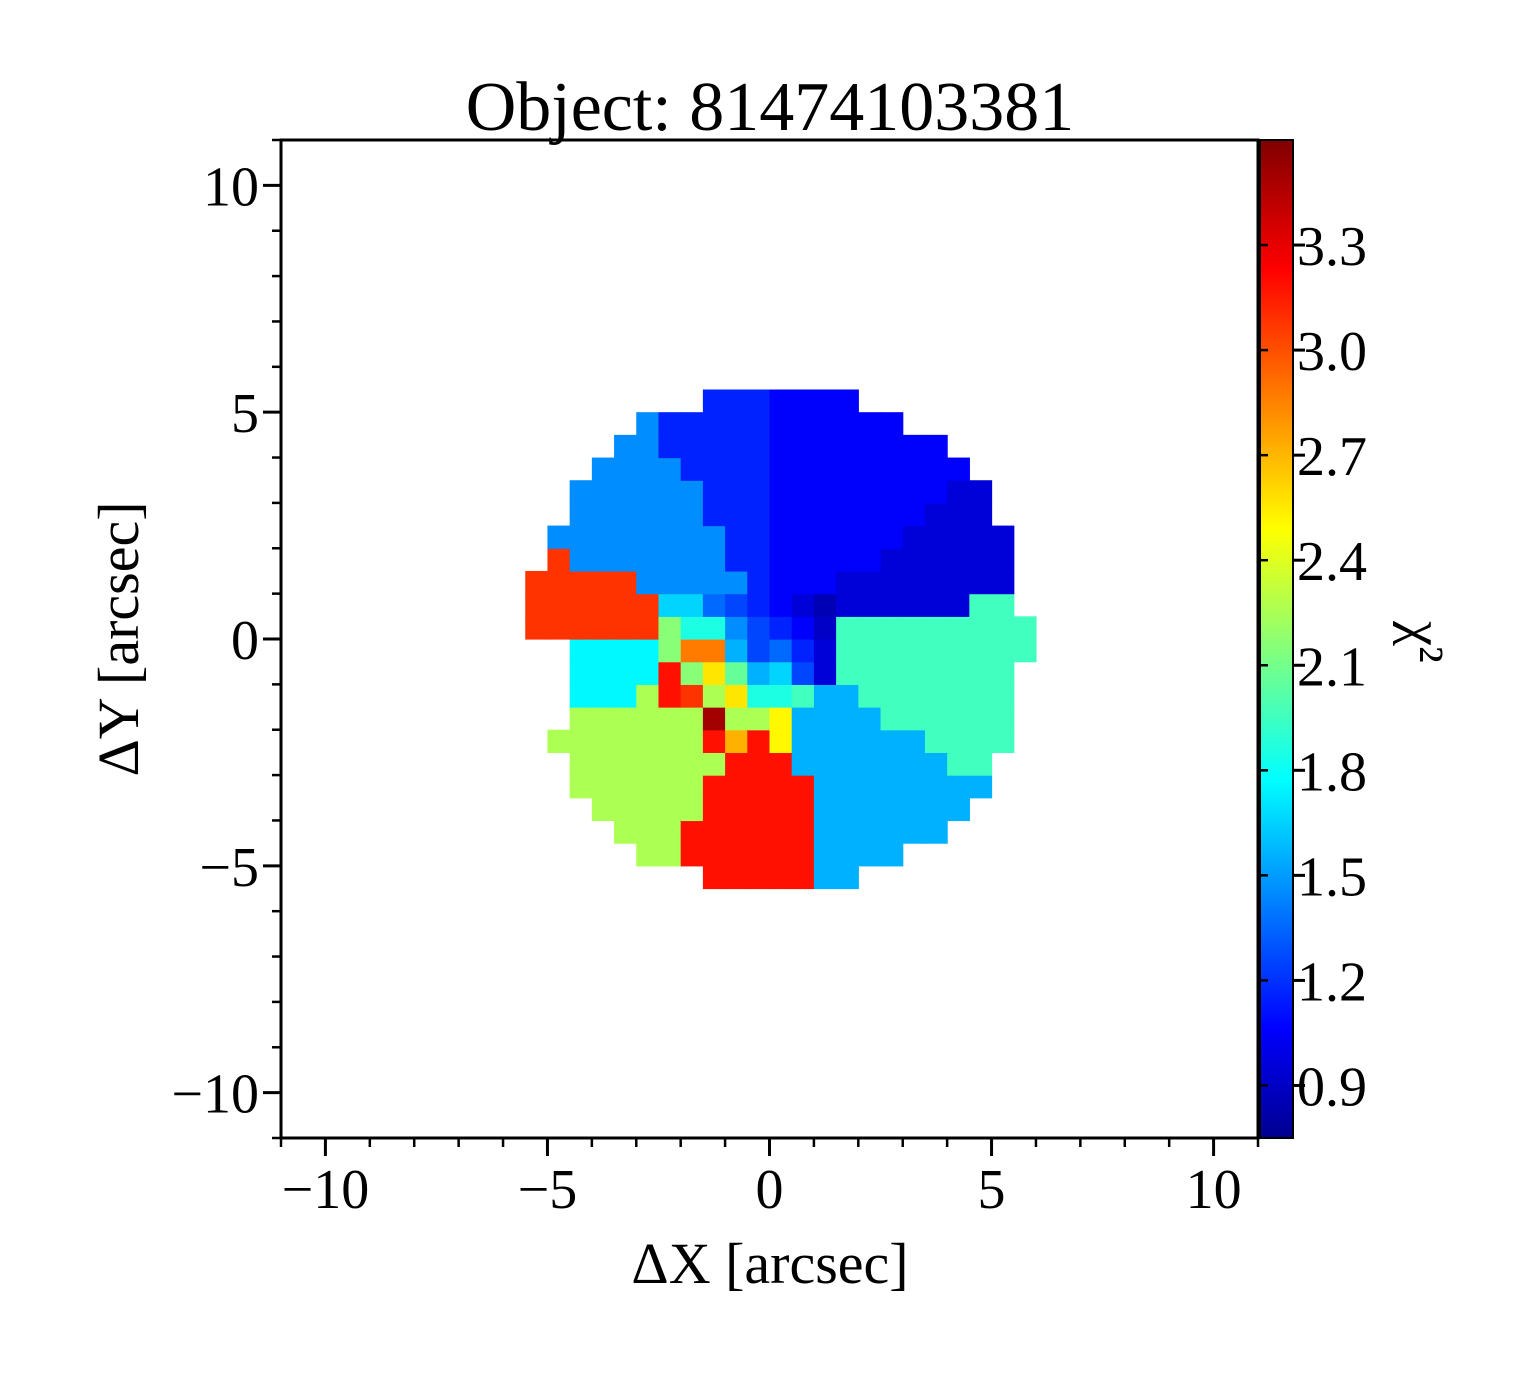 Image resolution: width=1540 pixels, height=1375 pixels. What do you see at coordinates (1332, 667) in the screenshot?
I see `colorbar-tick-label: 2.1` at bounding box center [1332, 667].